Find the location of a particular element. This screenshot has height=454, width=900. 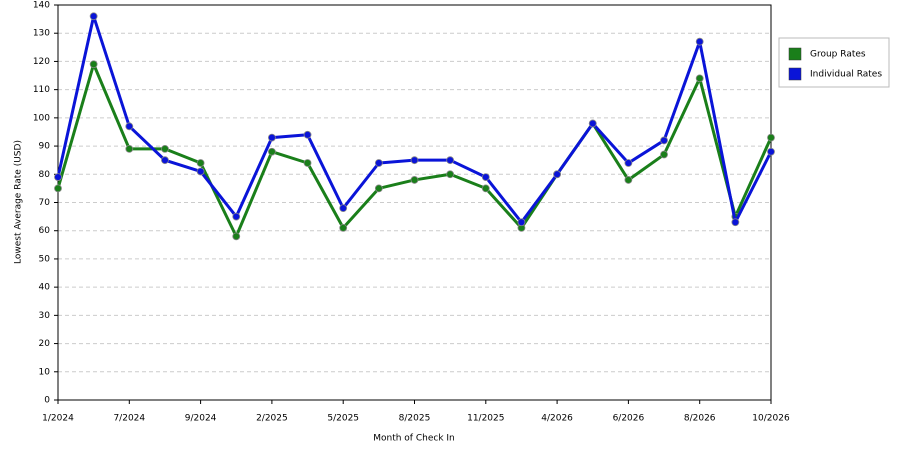

y-tick-label: 70 is located at coordinates (45, 203).